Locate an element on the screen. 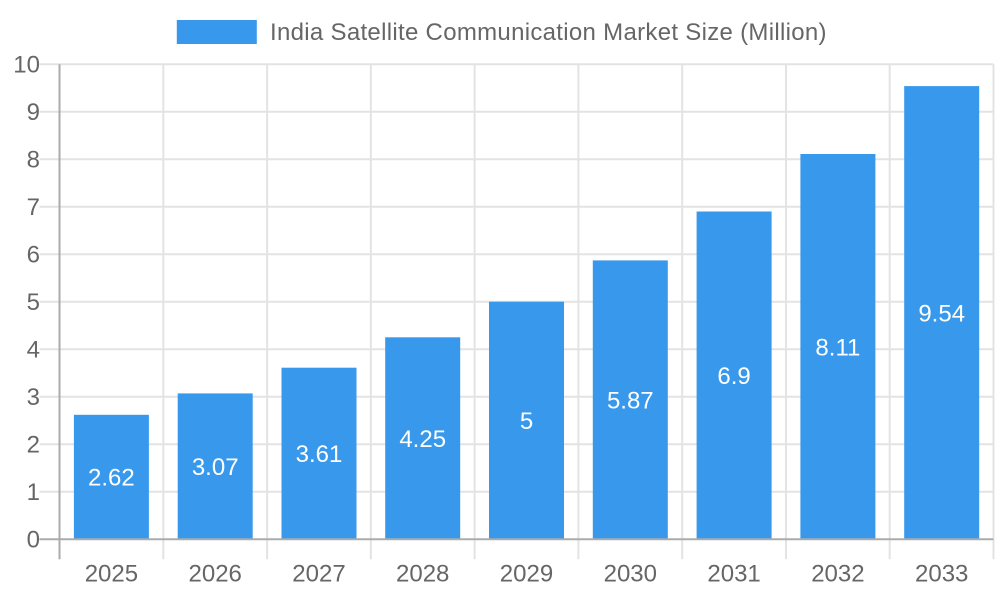  svg-text: 3 is located at coordinates (33, 397).